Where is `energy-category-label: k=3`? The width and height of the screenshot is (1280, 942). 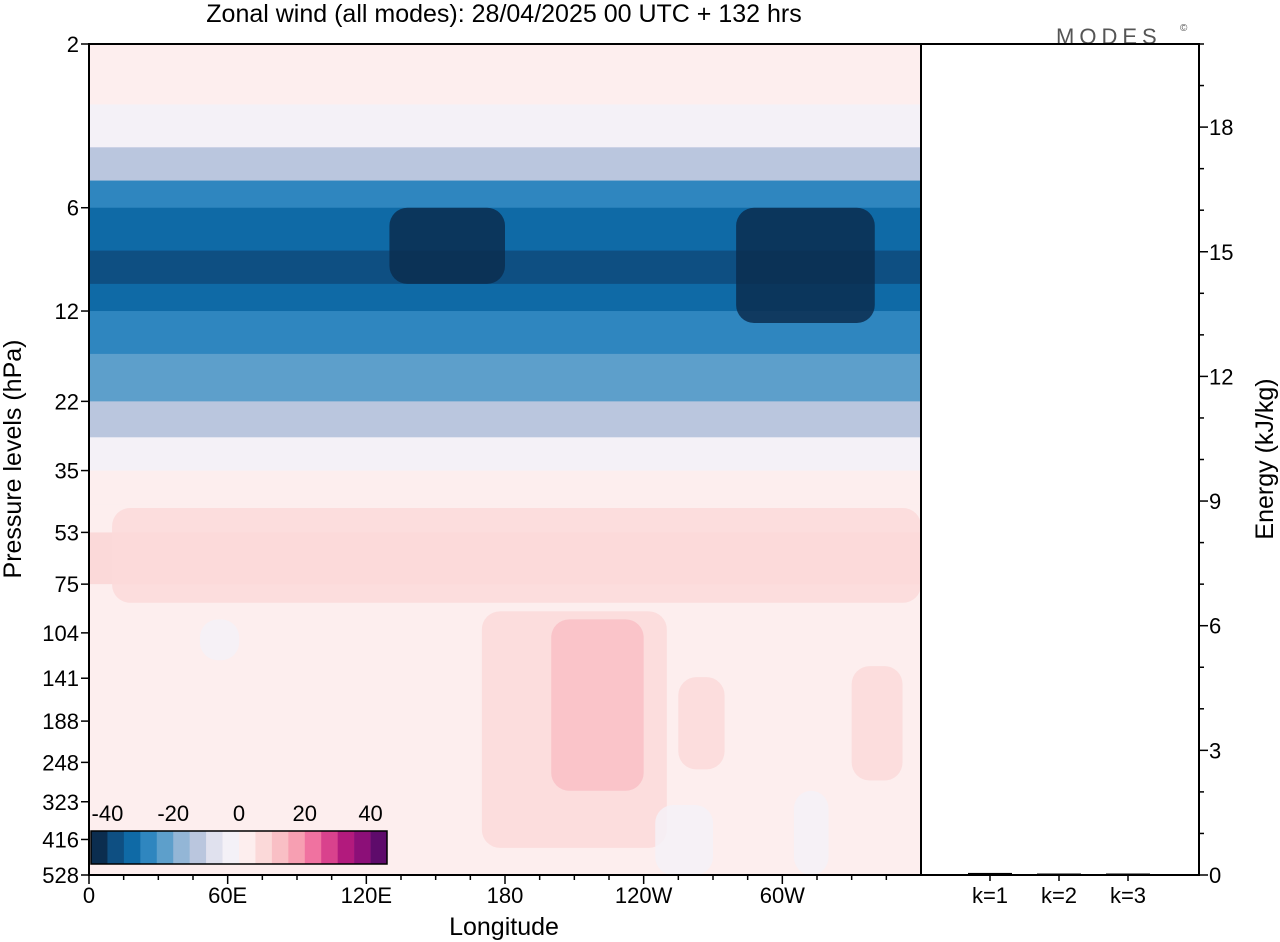
energy-category-label: k=3 is located at coordinates (1128, 895).